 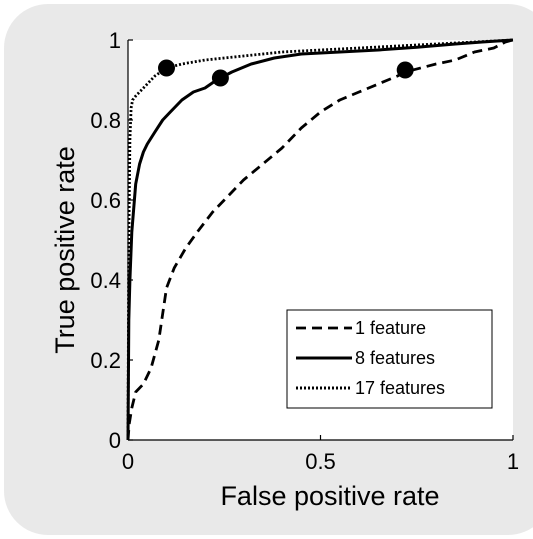 I want to click on legend-label-1-feature: 1 feature, so click(x=390, y=328).